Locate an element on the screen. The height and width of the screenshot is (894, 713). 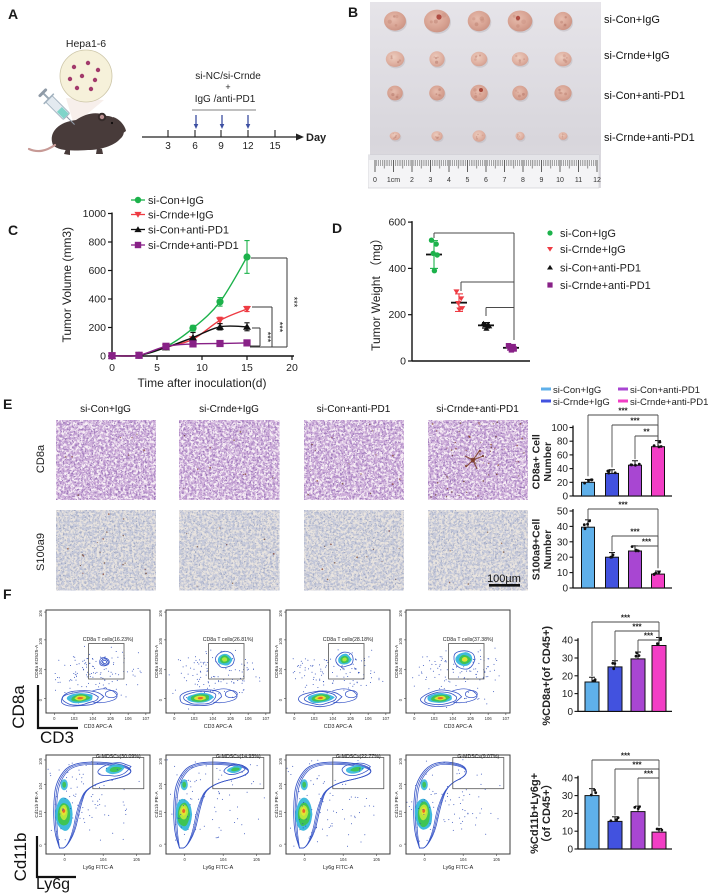
svg-text: 80 is located at coordinates (563, 442).